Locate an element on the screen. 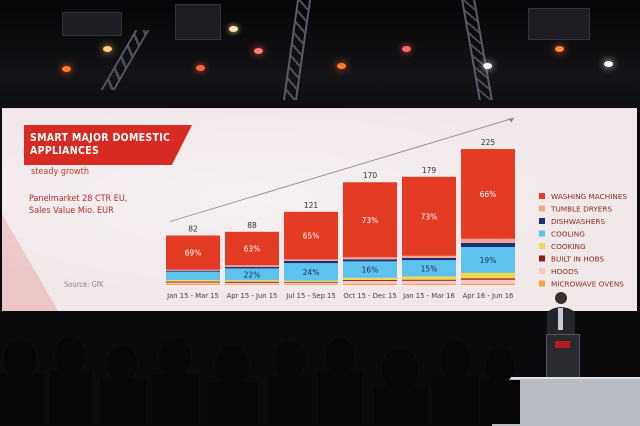 The image size is (640, 426). title-banner: SMART MAJOR DOMESTIC APPLIANCES is located at coordinates (108, 145).